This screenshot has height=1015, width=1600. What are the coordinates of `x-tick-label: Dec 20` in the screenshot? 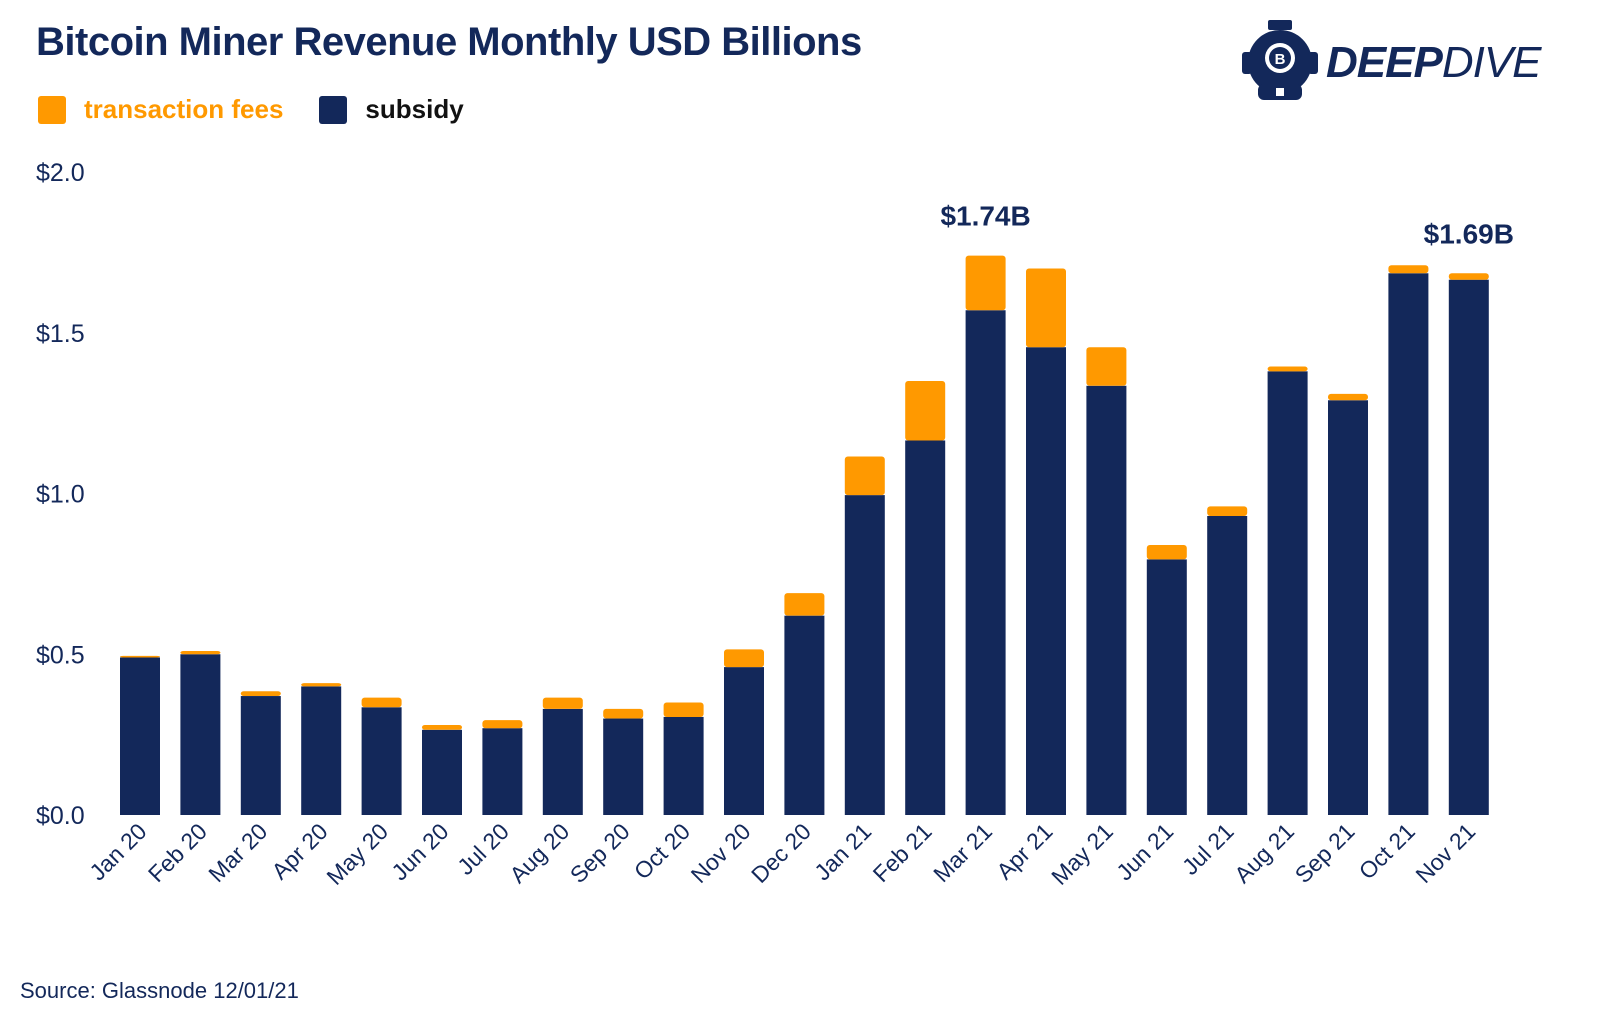 It's located at (781, 853).